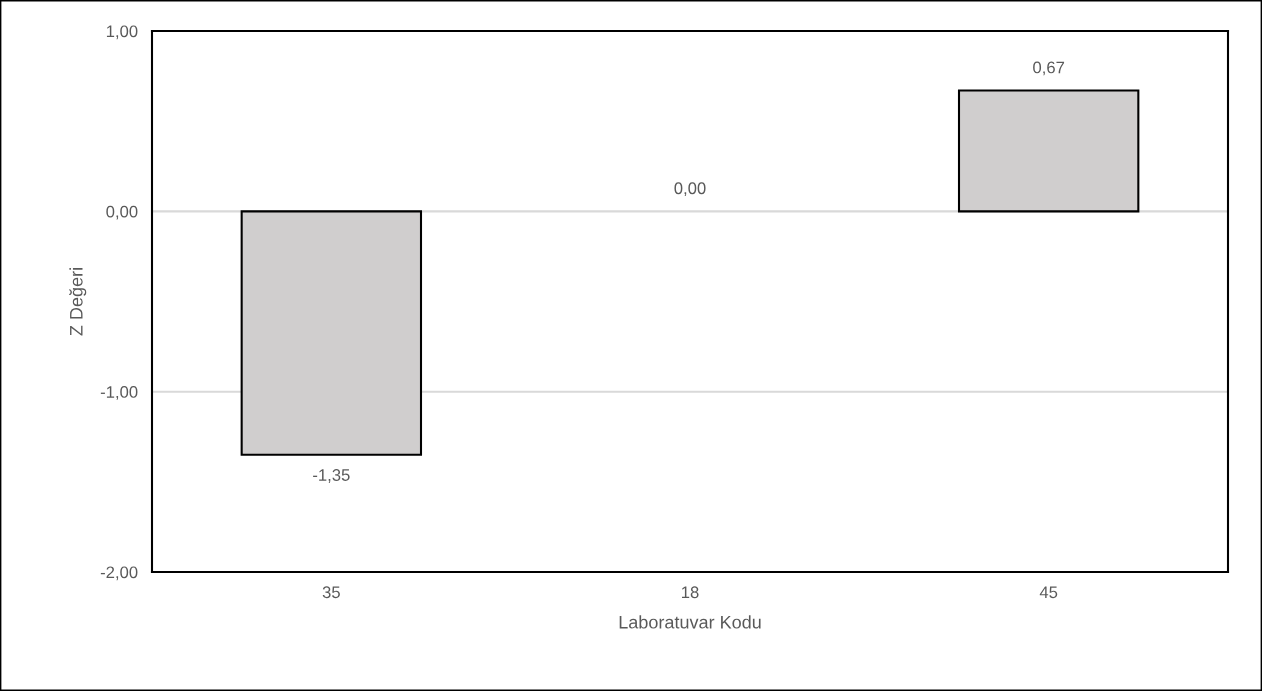 The width and height of the screenshot is (1262, 691). I want to click on data-label: 0,00, so click(690, 189).